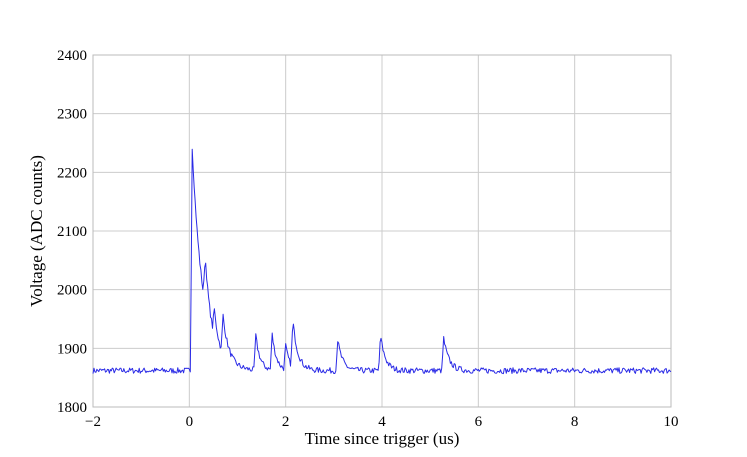  What do you see at coordinates (72, 349) in the screenshot?
I see `y-tick-label: 1900` at bounding box center [72, 349].